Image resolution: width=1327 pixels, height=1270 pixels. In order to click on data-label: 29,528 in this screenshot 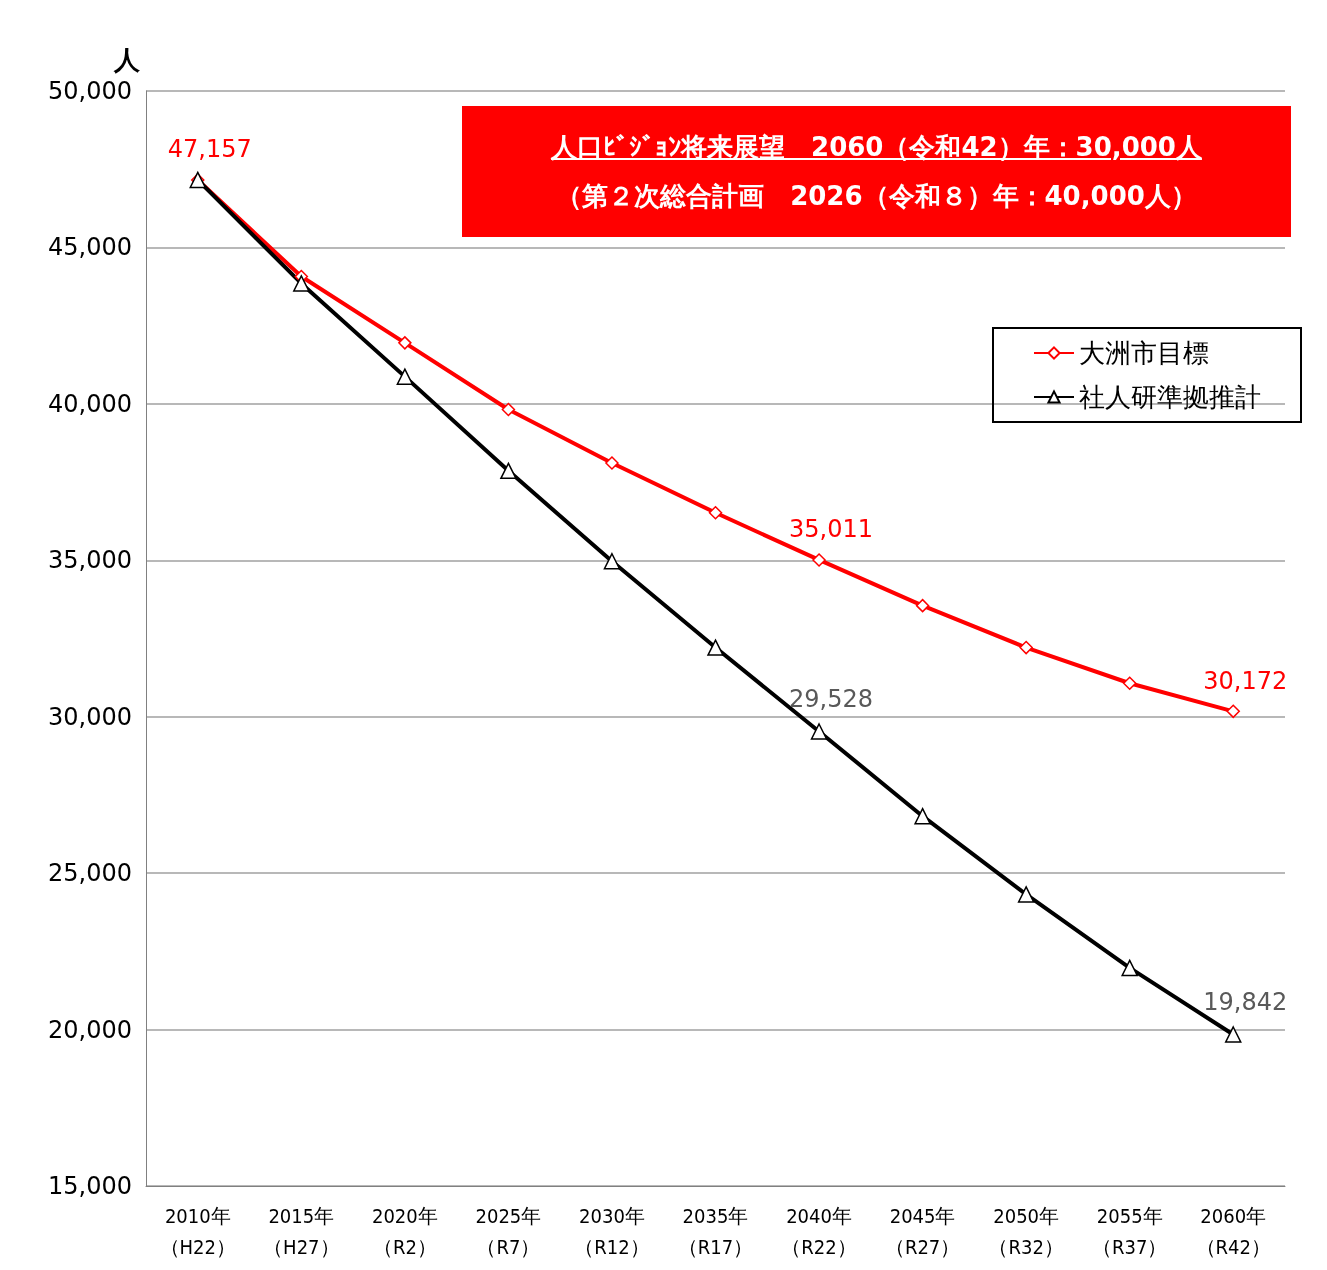, I will do `click(831, 699)`.